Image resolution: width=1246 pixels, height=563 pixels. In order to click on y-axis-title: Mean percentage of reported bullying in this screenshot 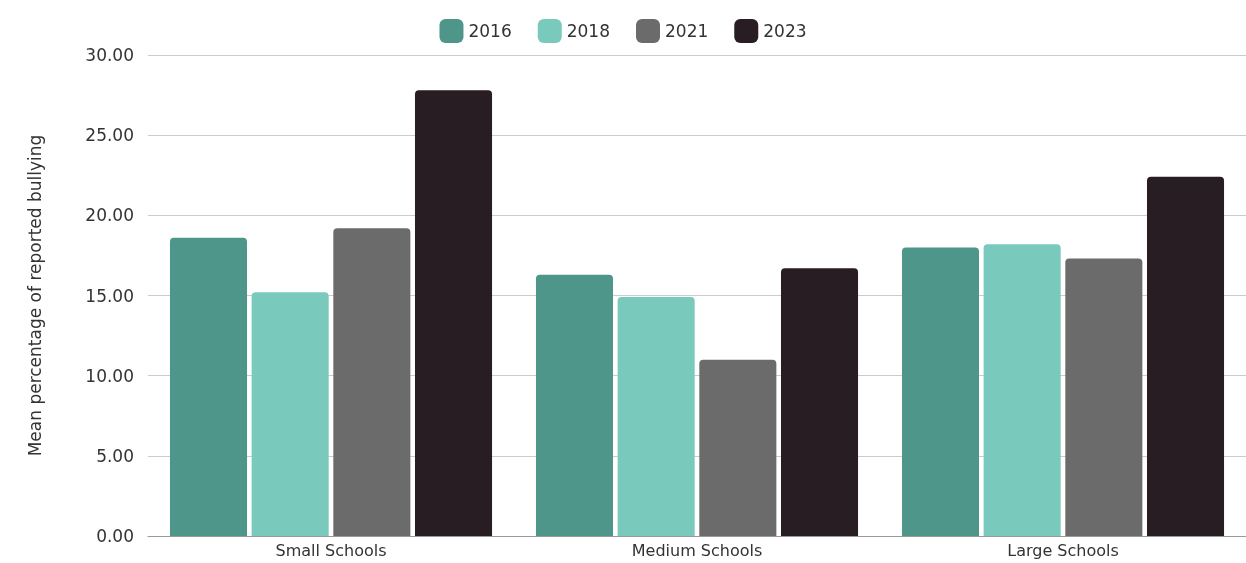, I will do `click(34, 295)`.